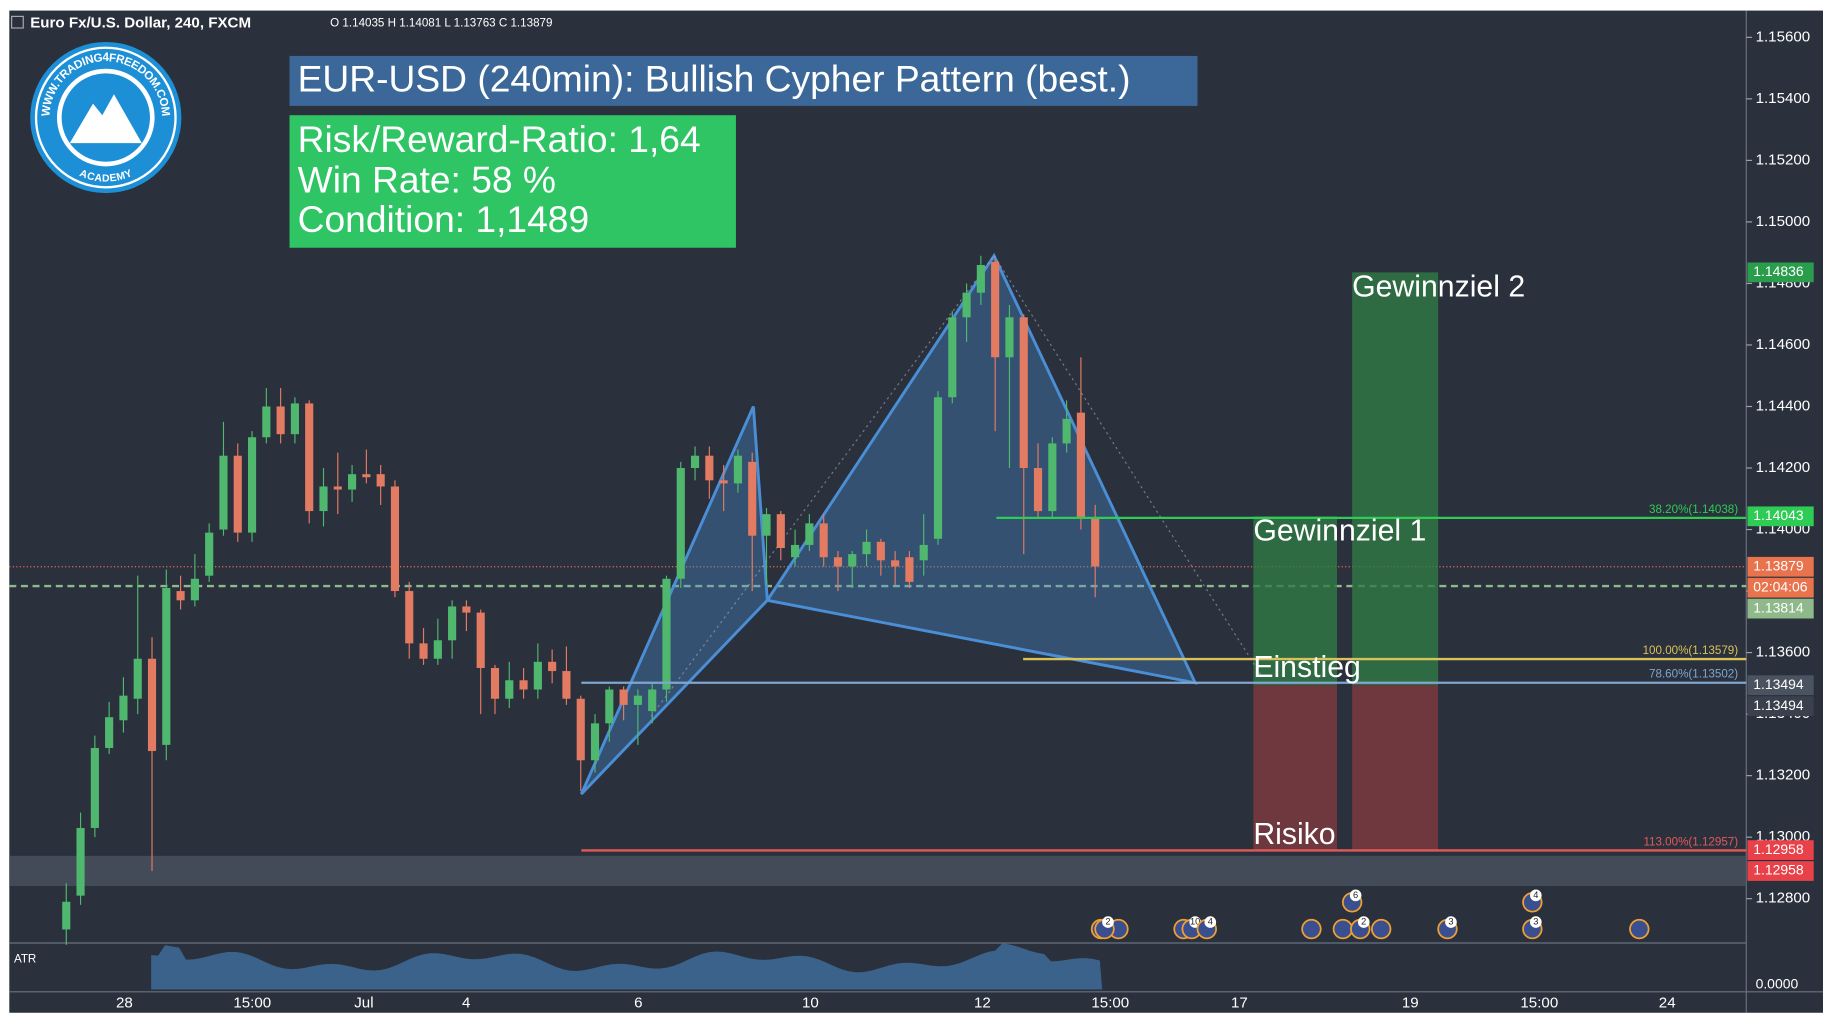 The image size is (1823, 1021). I want to click on stat: Condition: 1,1489, so click(444, 219).